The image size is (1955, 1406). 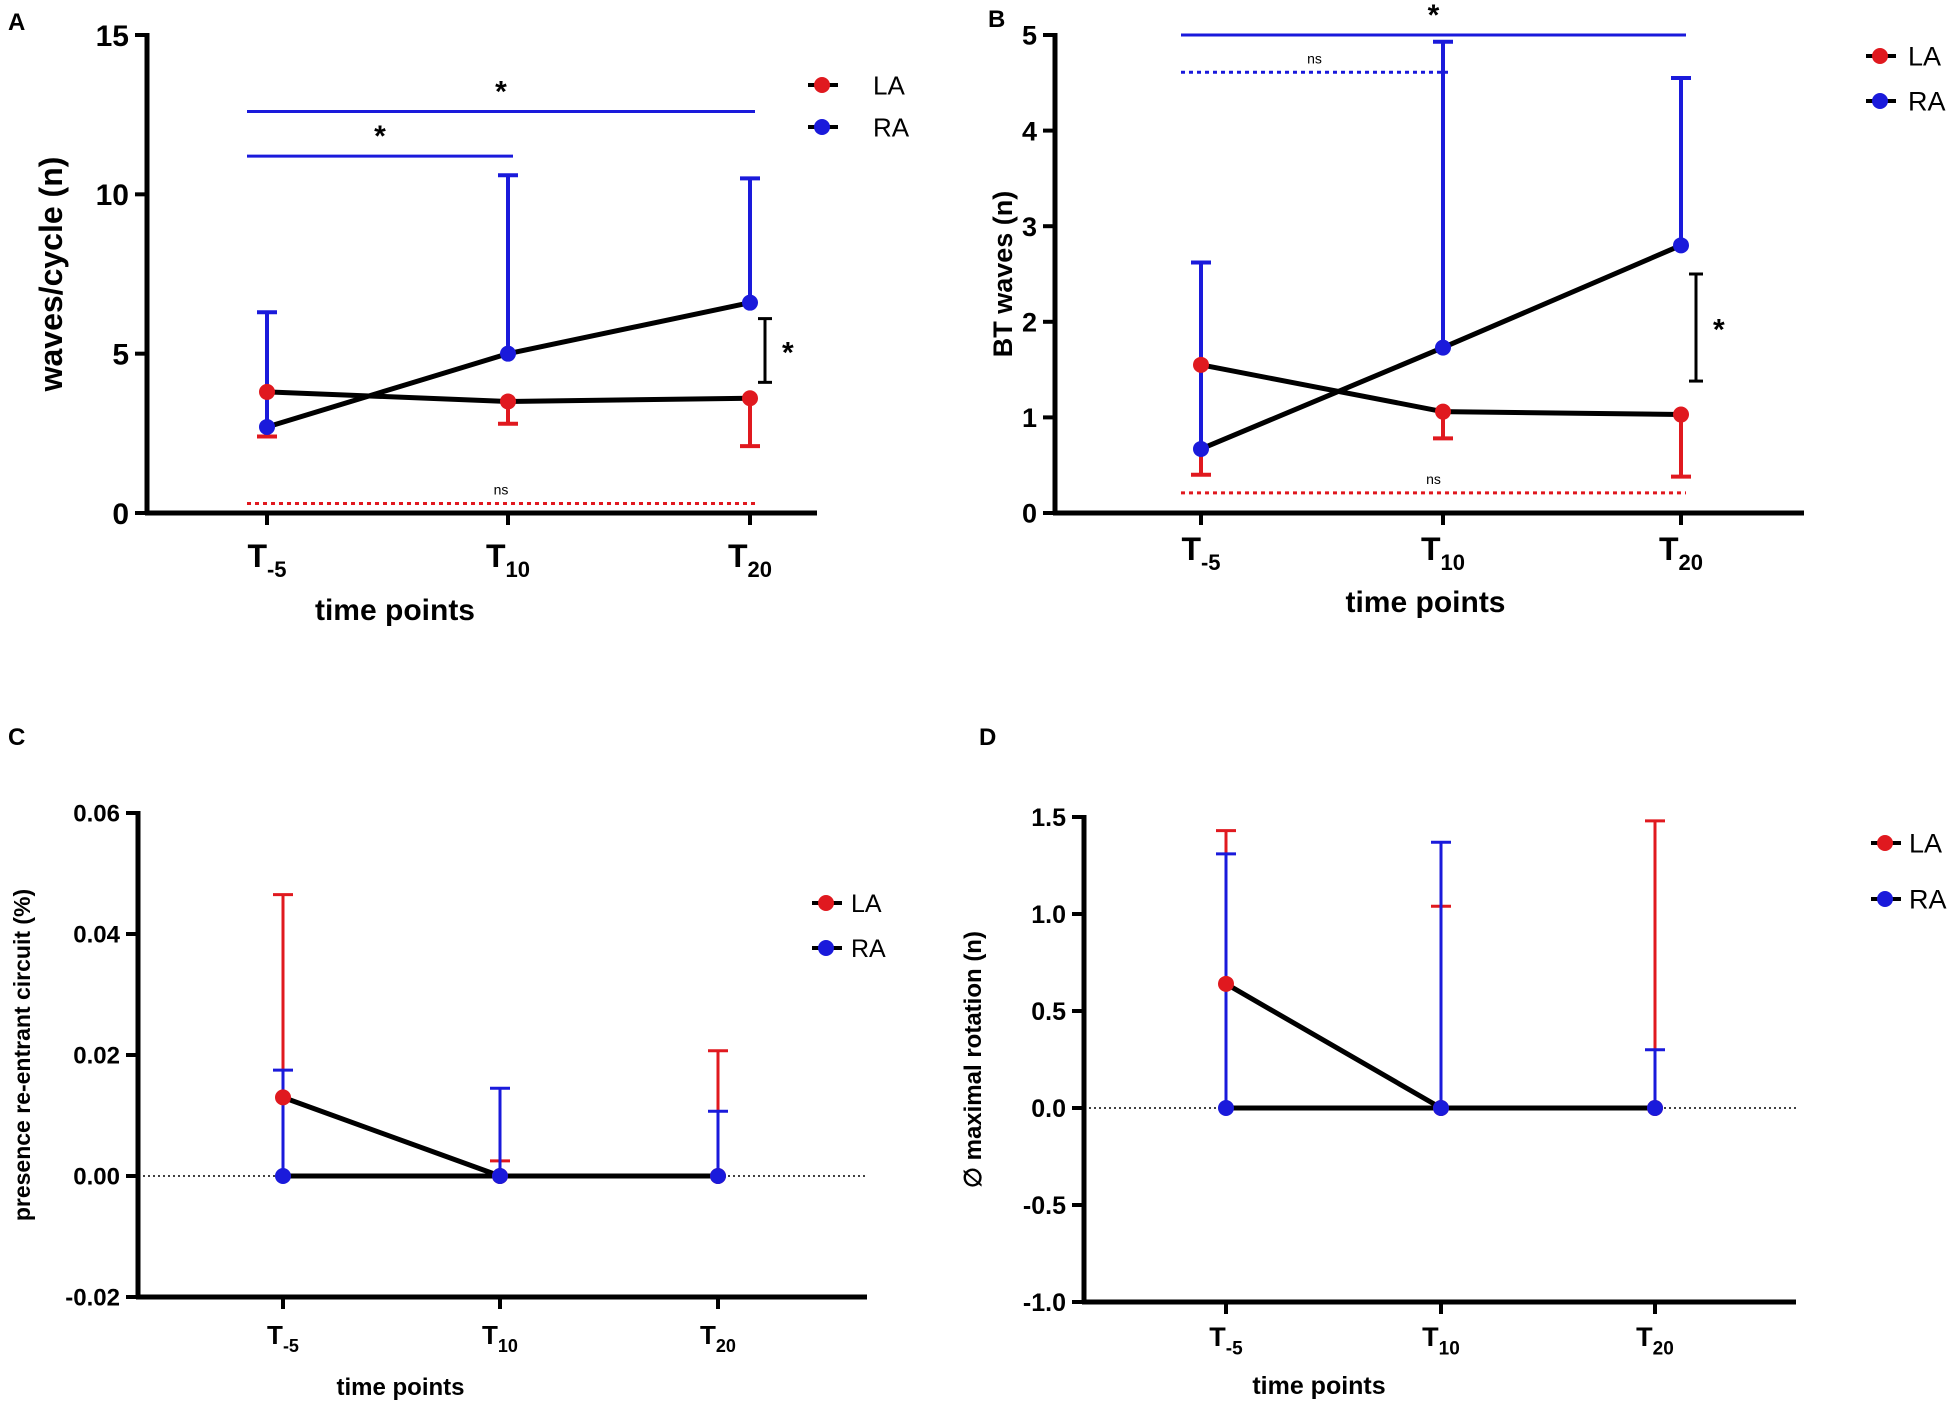 What do you see at coordinates (1003, 274) in the screenshot?
I see `y-axis-title: BT waves (n)` at bounding box center [1003, 274].